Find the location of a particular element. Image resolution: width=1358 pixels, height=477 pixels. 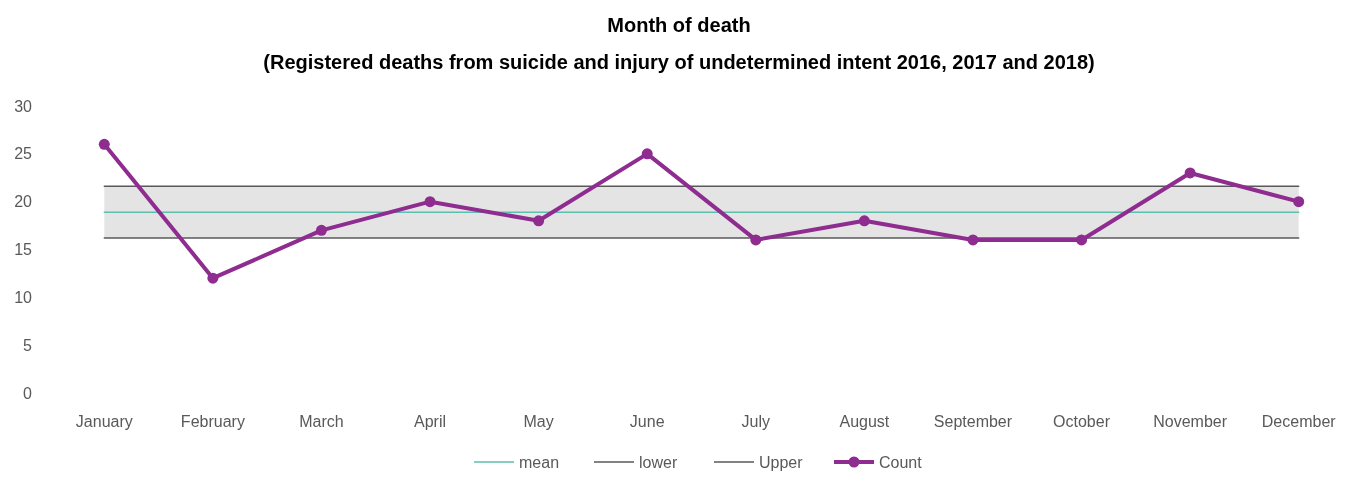

legend-label: Count is located at coordinates (901, 462).